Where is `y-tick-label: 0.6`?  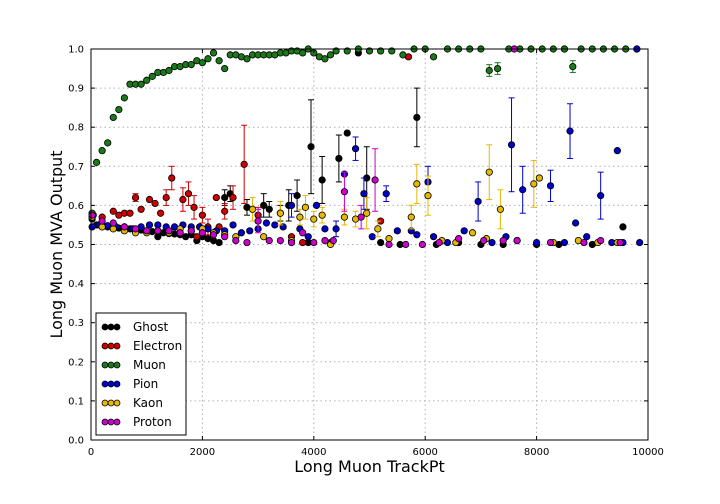 y-tick-label: 0.6 is located at coordinates (76, 206).